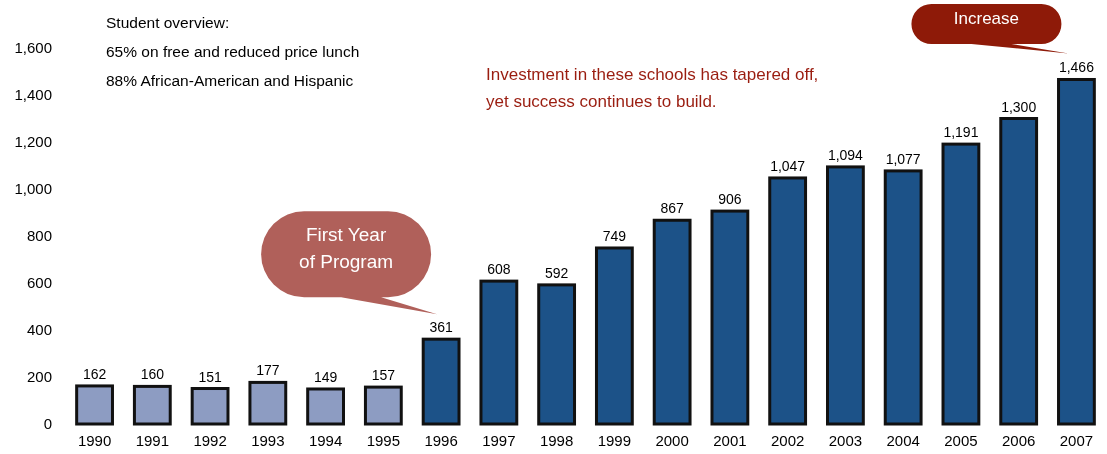 Image resolution: width=1107 pixels, height=454 pixels. What do you see at coordinates (325, 440) in the screenshot?
I see `x-tick-label: 1994` at bounding box center [325, 440].